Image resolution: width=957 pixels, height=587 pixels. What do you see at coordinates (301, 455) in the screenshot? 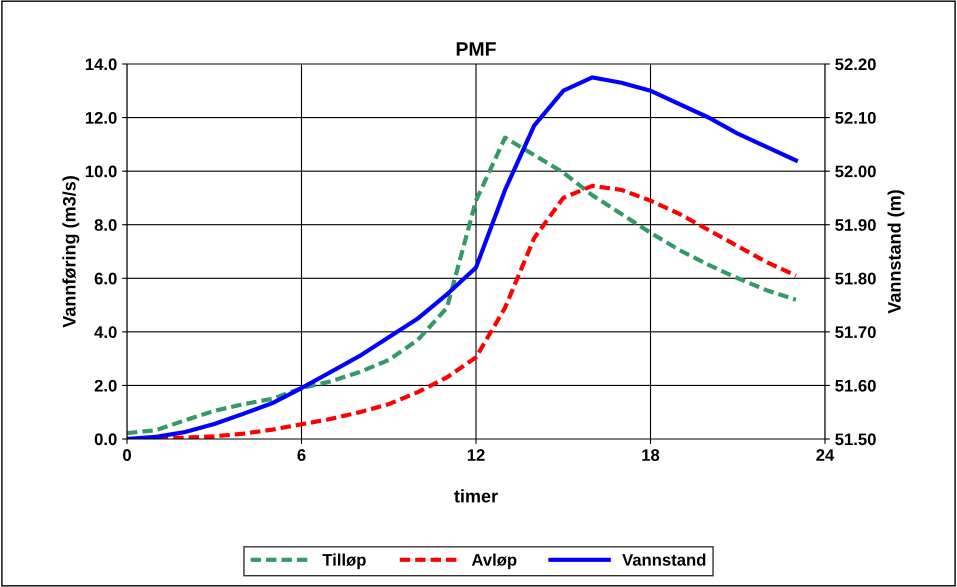
I see `x-tick-label: 6` at bounding box center [301, 455].